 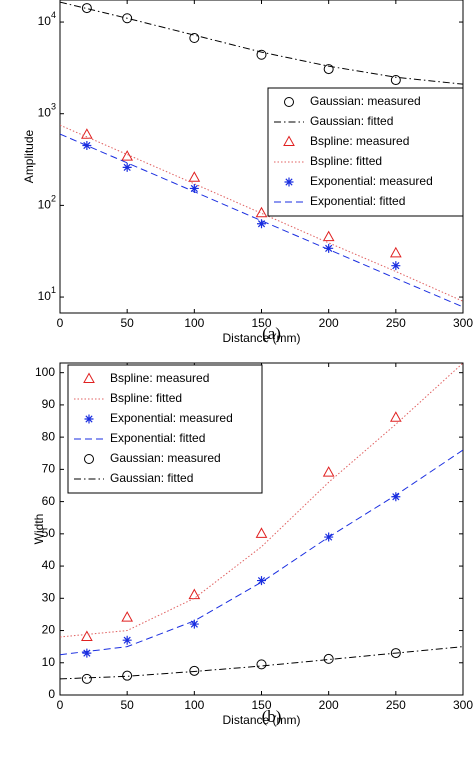 I want to click on y-axis-label: Width, so click(x=39, y=529).